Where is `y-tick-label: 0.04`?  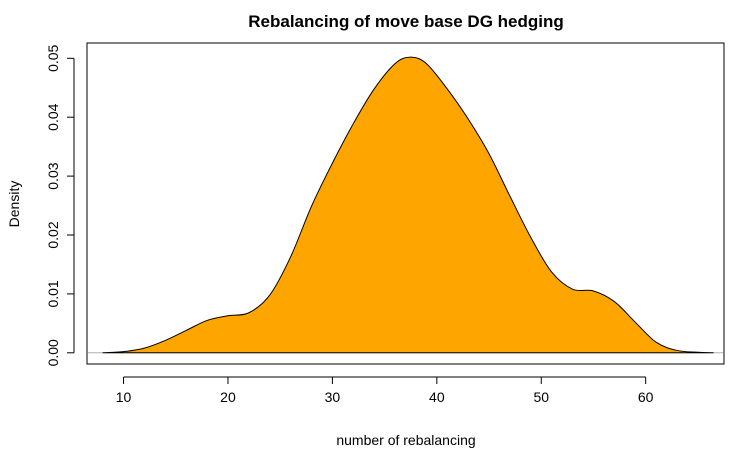 y-tick-label: 0.04 is located at coordinates (53, 116).